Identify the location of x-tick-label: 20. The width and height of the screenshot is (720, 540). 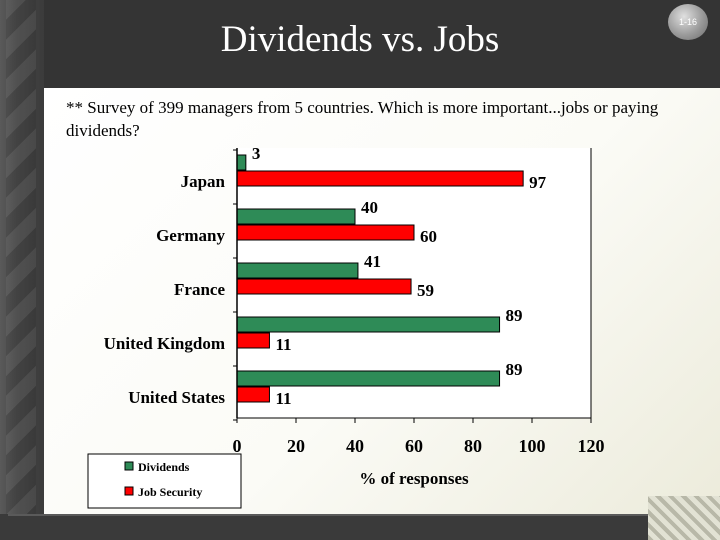
(296, 446).